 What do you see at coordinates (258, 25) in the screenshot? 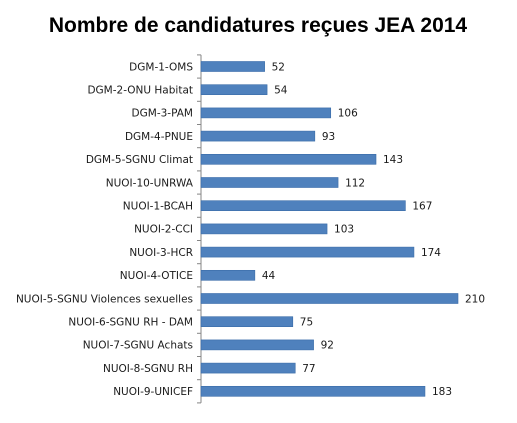
I see `chart-title: Nombre de candidatures reçues JEA 2014` at bounding box center [258, 25].